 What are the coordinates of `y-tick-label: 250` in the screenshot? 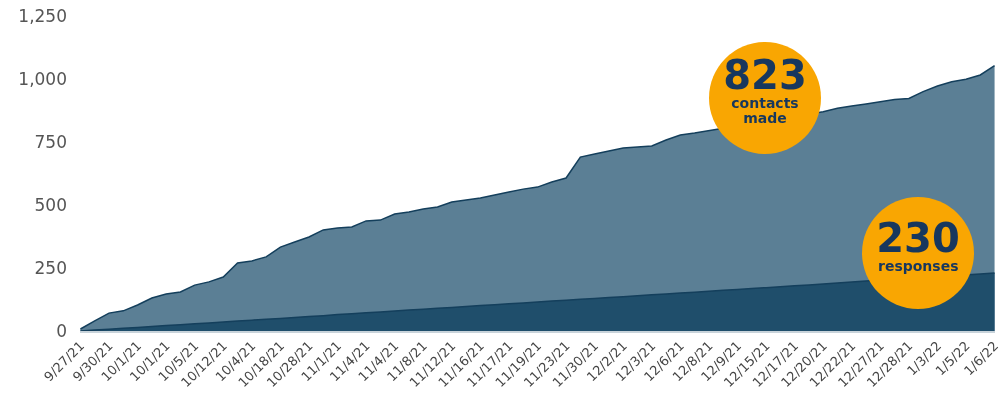 It's located at (50, 267).